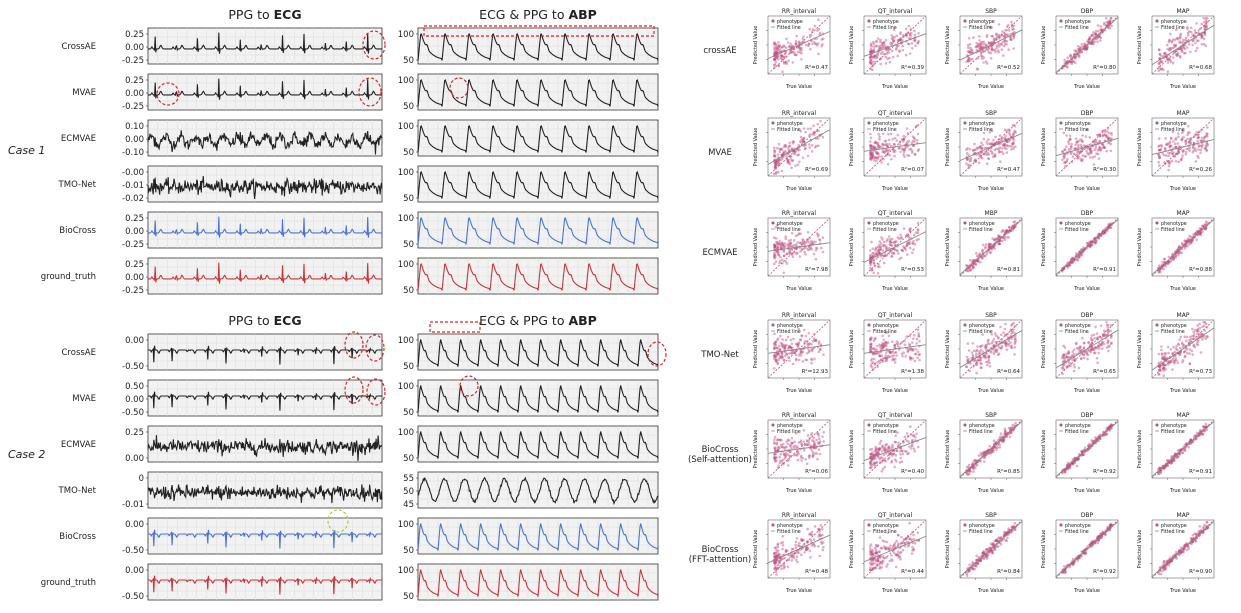 The width and height of the screenshot is (1241, 613). Describe the element at coordinates (1200, 67) in the screenshot. I see `r2-label: R²=0.68` at that location.